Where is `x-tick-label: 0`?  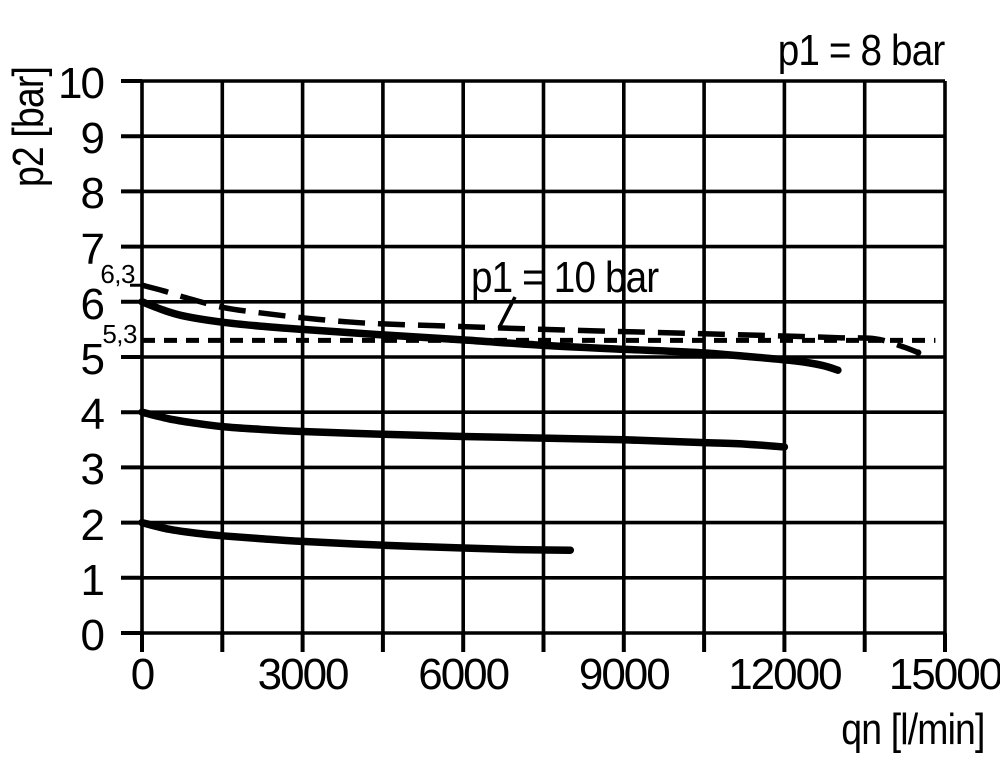 x-tick-label: 0 is located at coordinates (143, 674).